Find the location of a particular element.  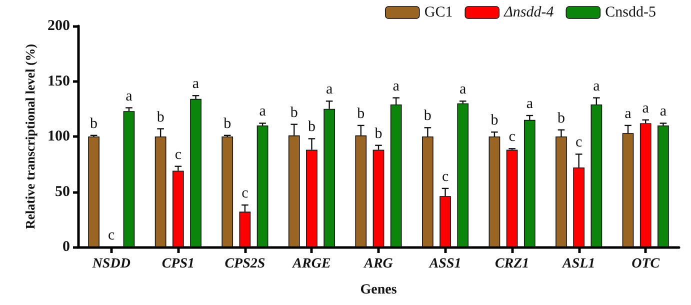

y-tick-label: 50 is located at coordinates (62, 192).